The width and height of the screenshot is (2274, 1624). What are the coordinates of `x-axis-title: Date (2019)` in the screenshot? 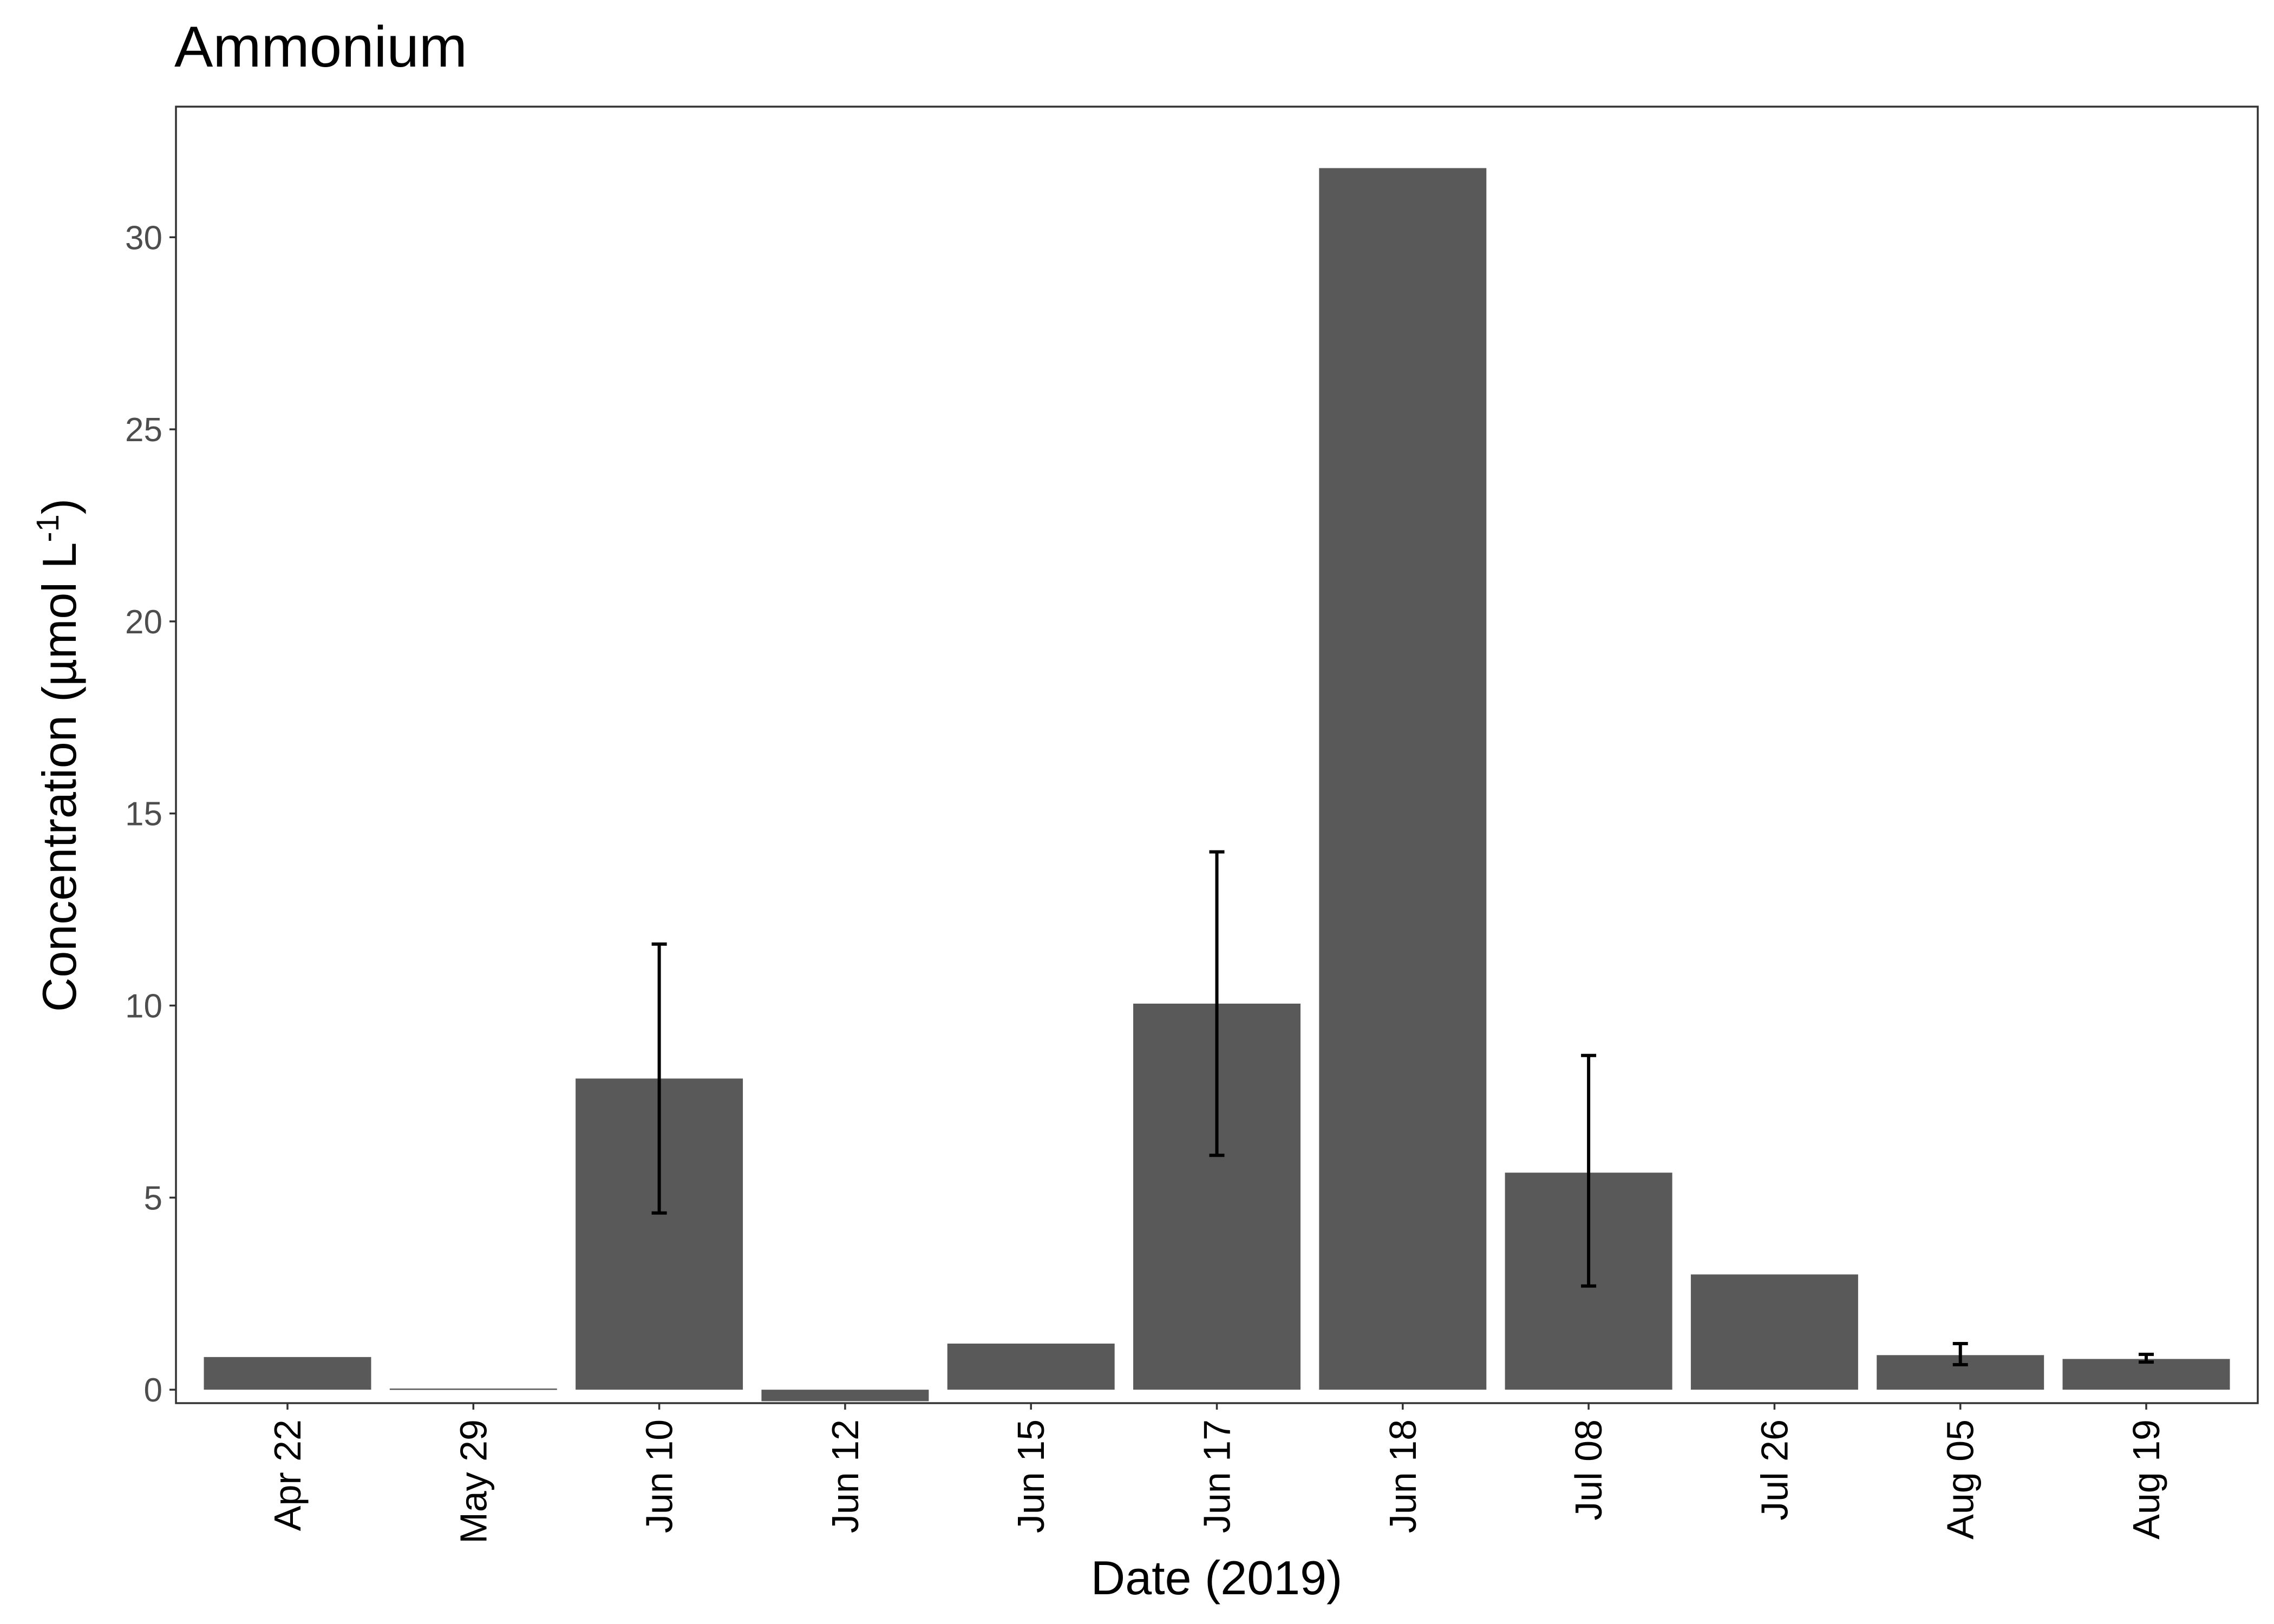 It's located at (1217, 1578).